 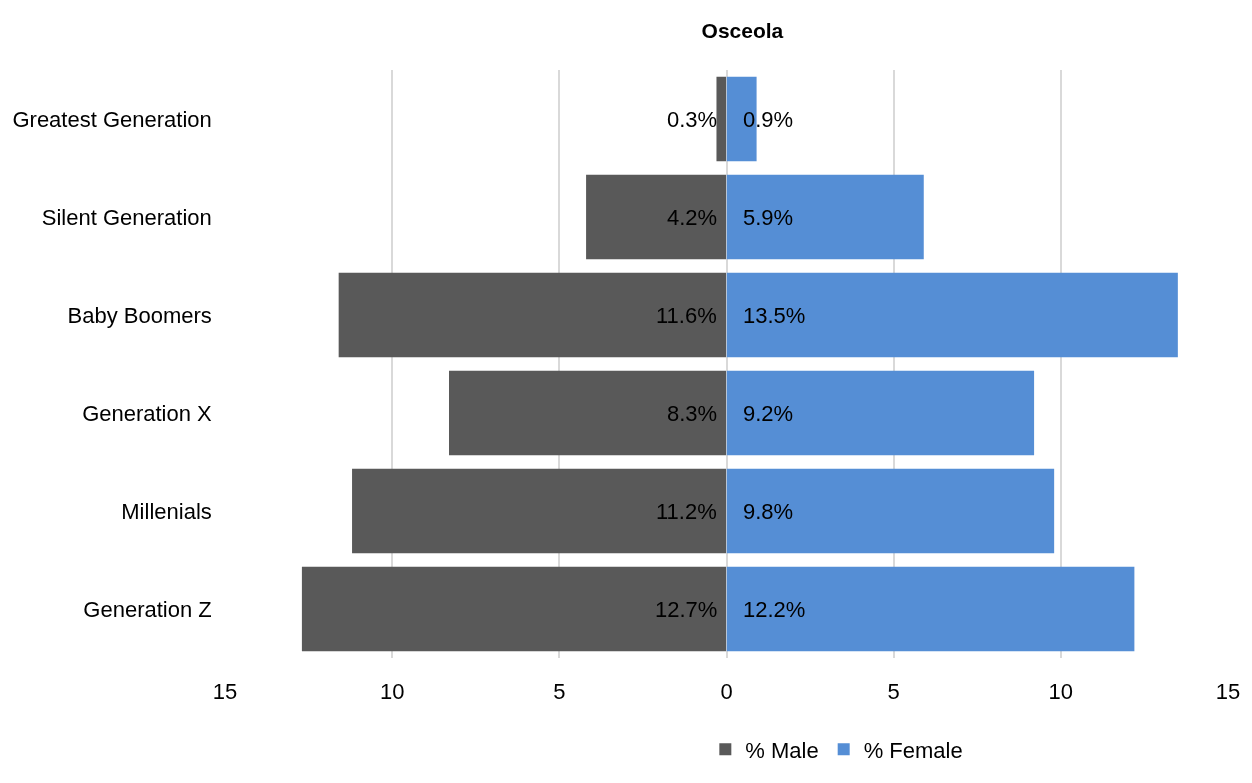 What do you see at coordinates (692, 413) in the screenshot?
I see `data-label: 8.3%` at bounding box center [692, 413].